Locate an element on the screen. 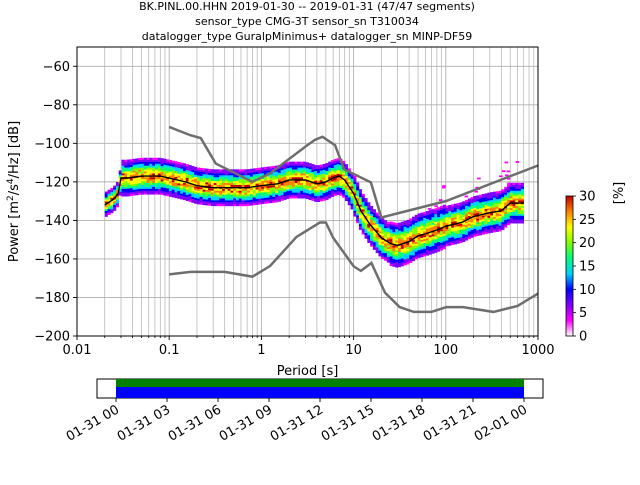 The width and height of the screenshot is (640, 485). x-axis-label: Period [s] is located at coordinates (308, 371).